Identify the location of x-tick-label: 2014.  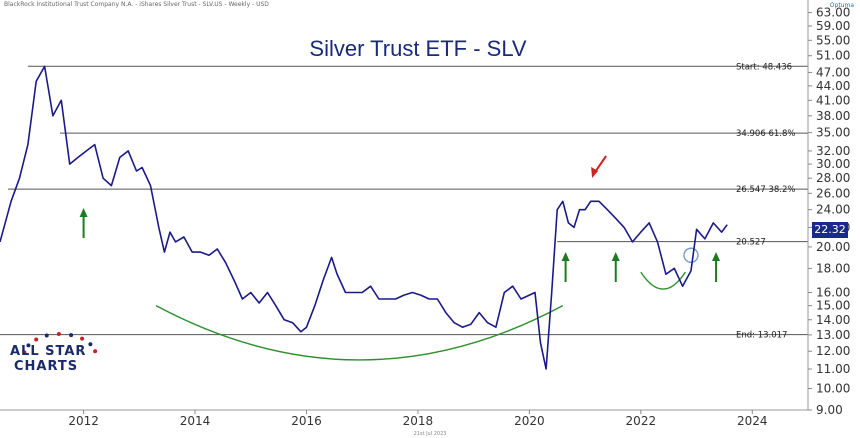
(195, 421).